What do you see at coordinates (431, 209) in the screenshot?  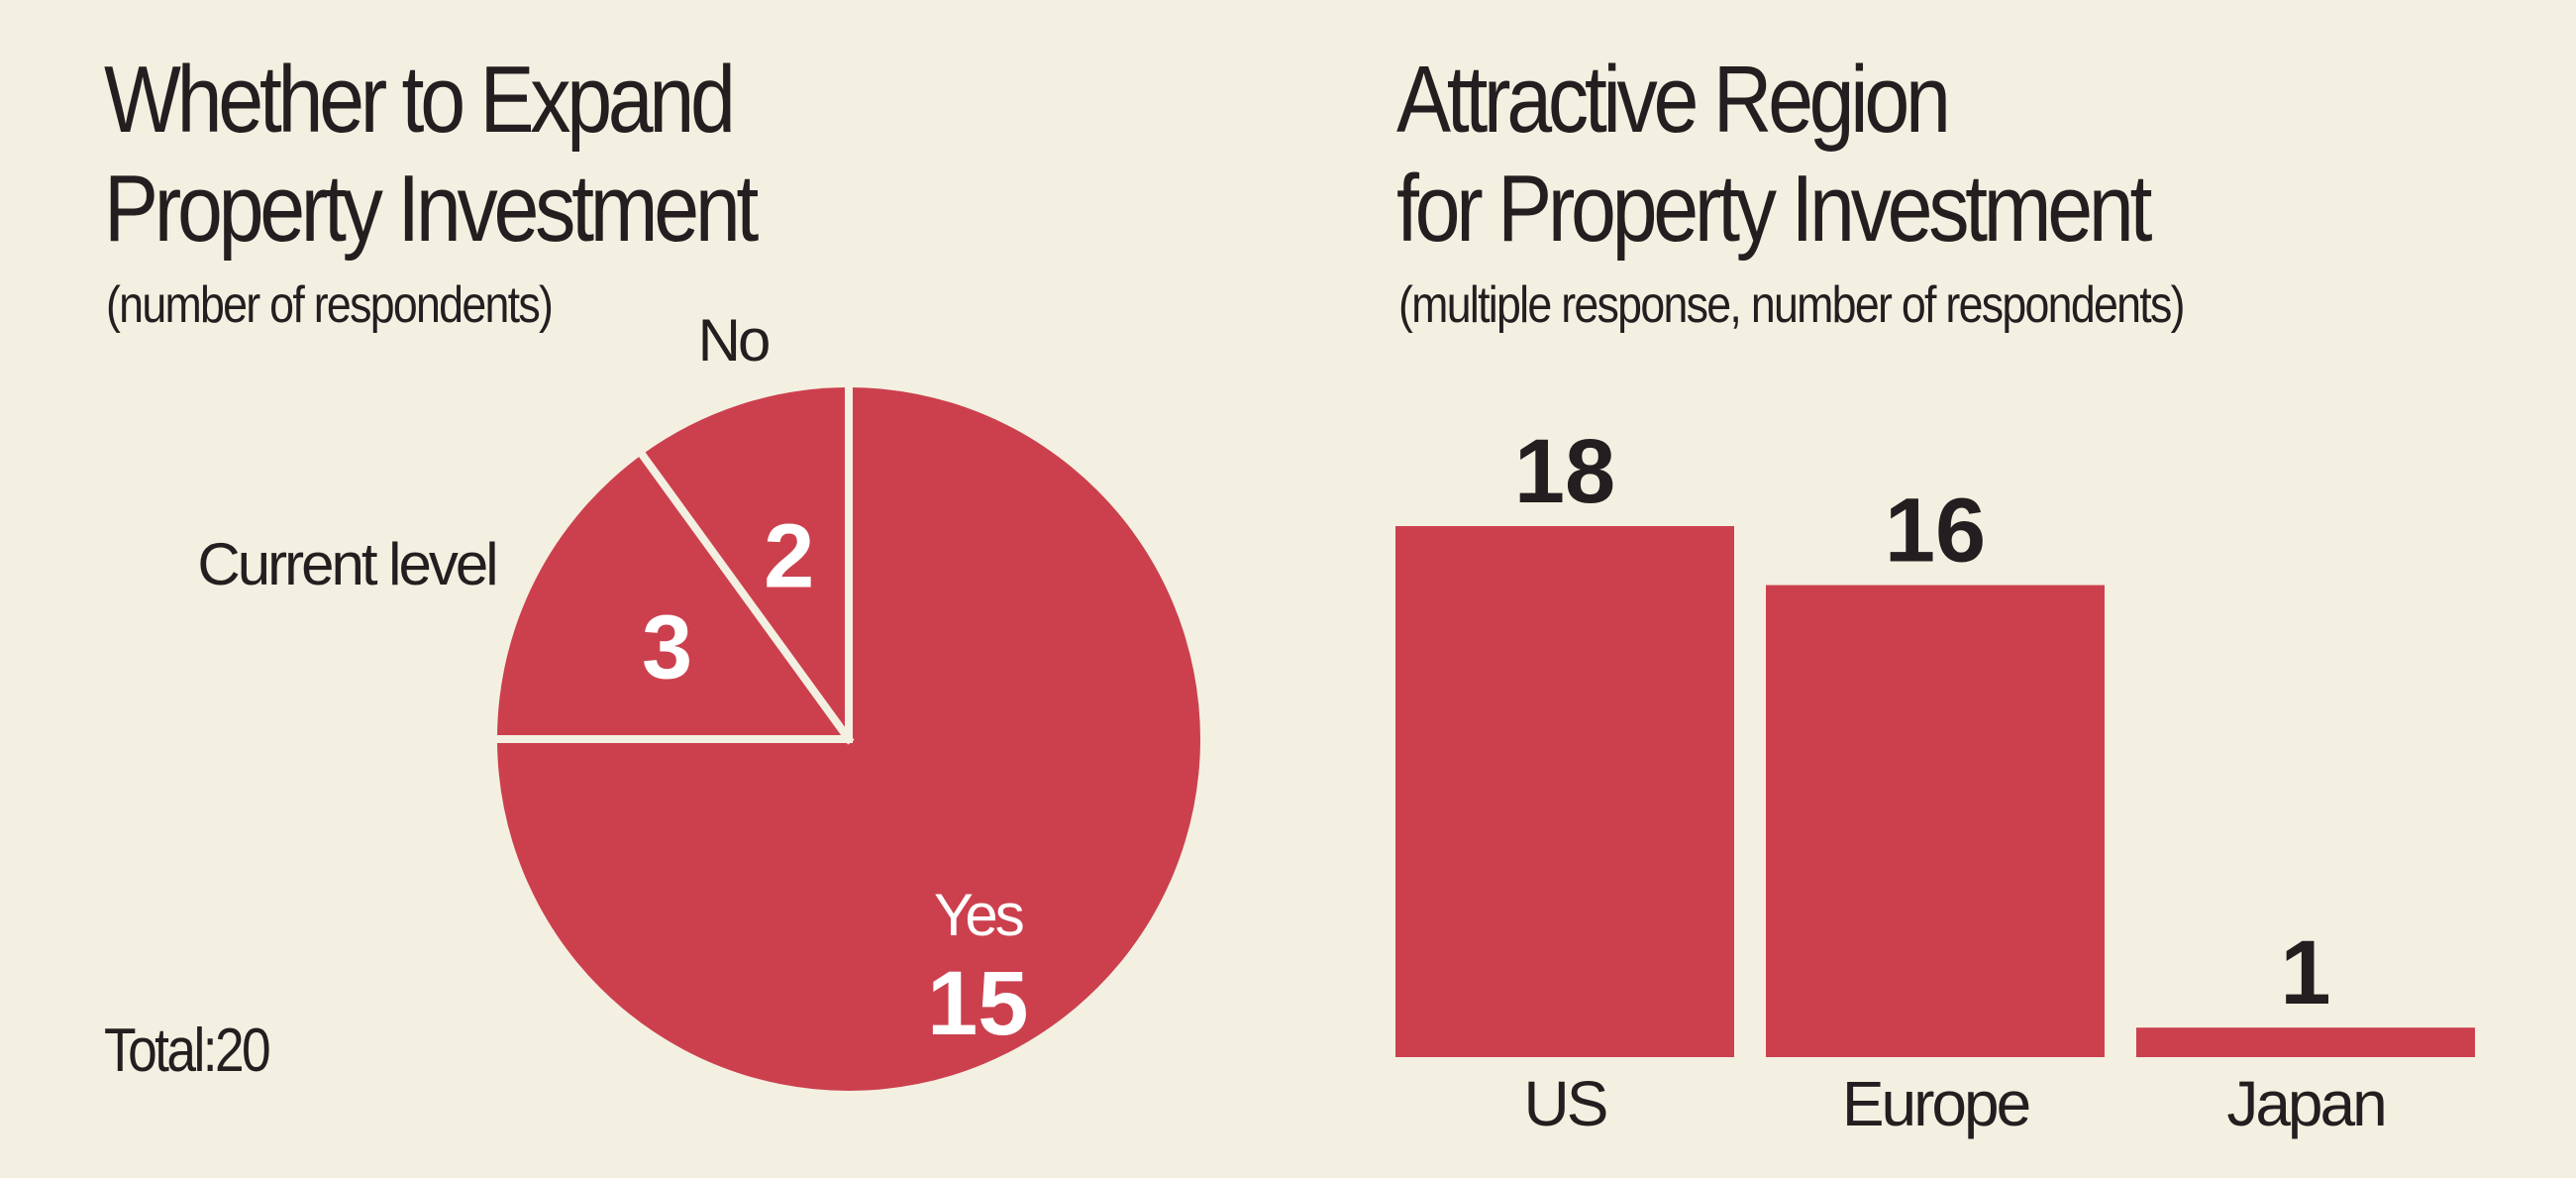 I see `pie-title-line-2: Property Investment` at bounding box center [431, 209].